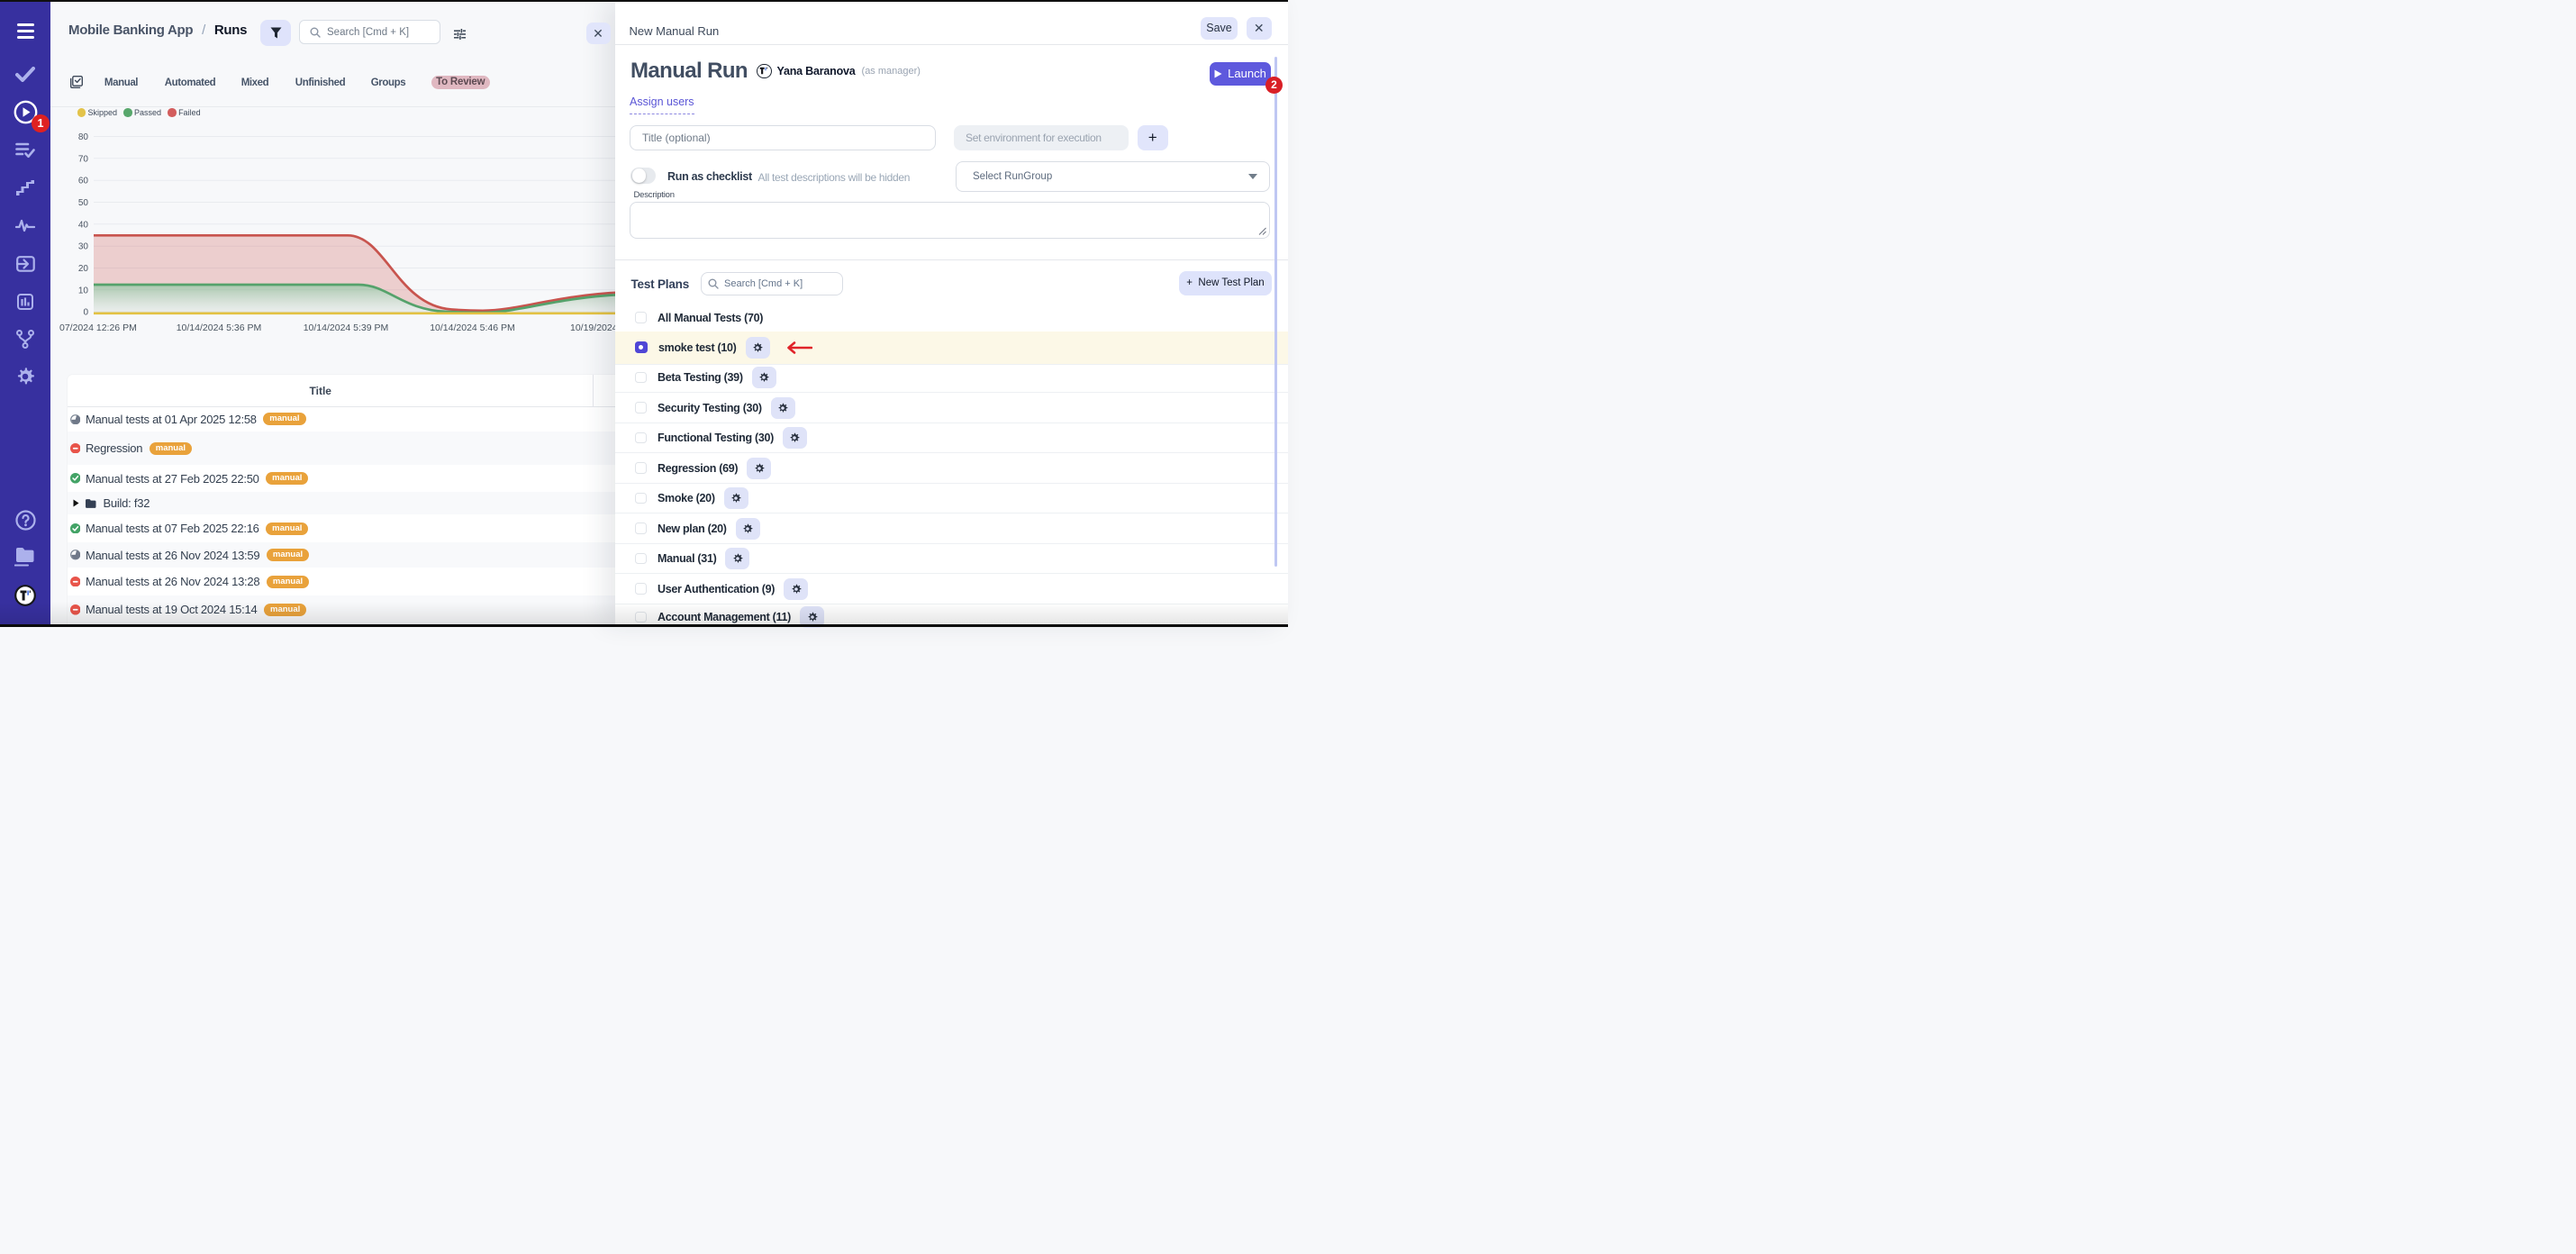  What do you see at coordinates (219, 328) in the screenshot?
I see `svg-text: 10/14/2024 5:36 PM` at bounding box center [219, 328].